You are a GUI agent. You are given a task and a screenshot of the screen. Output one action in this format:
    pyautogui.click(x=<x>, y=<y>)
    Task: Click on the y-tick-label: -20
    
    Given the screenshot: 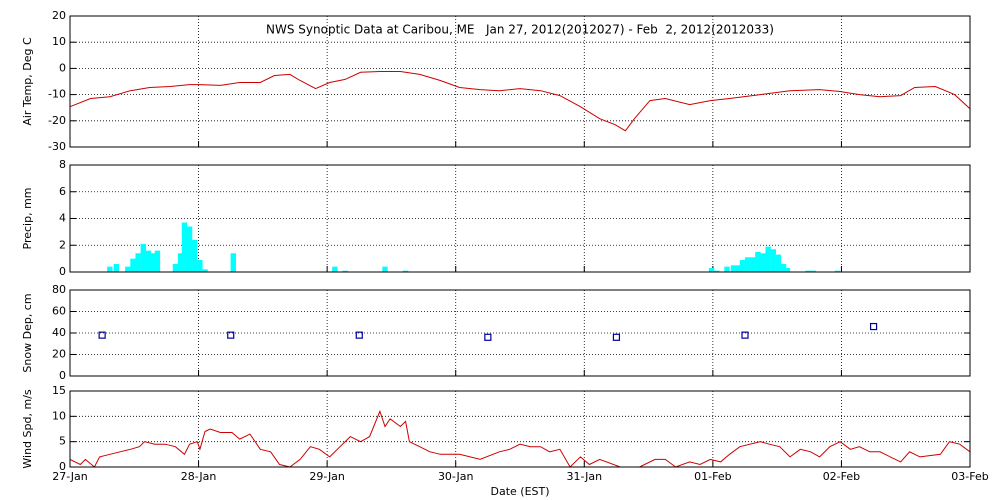 What is the action you would take?
    pyautogui.click(x=57, y=120)
    